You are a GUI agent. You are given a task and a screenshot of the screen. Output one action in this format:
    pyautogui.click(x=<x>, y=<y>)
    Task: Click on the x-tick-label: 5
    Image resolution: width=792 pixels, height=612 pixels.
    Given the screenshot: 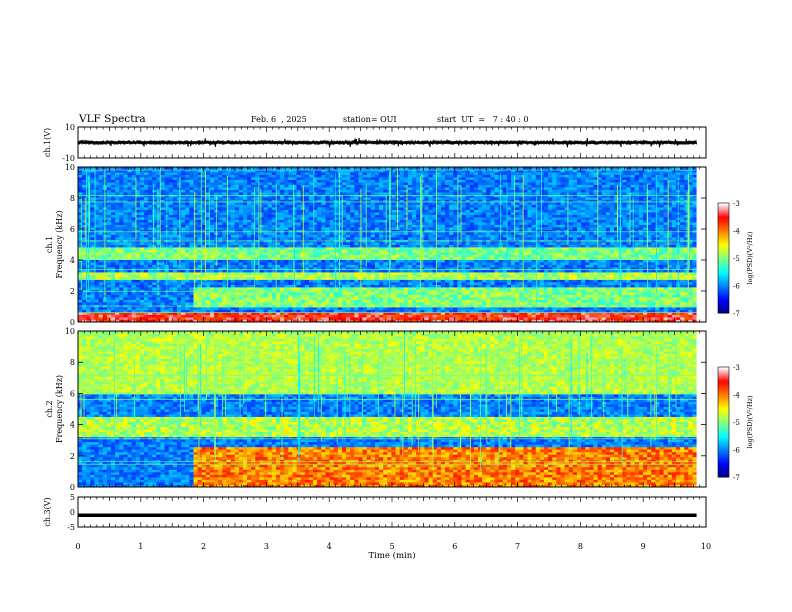 What is the action you would take?
    pyautogui.click(x=391, y=546)
    